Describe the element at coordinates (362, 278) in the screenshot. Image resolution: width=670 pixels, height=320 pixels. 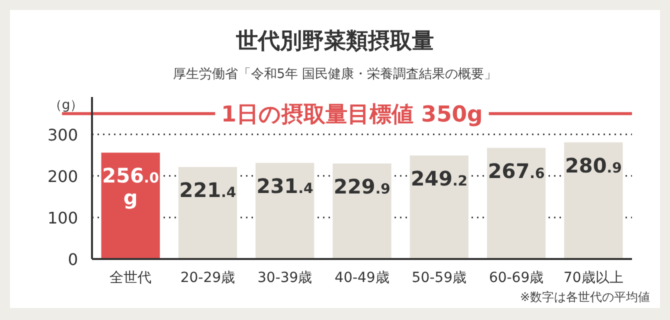
I see `x-tick-label: 40-49歳` at that location.